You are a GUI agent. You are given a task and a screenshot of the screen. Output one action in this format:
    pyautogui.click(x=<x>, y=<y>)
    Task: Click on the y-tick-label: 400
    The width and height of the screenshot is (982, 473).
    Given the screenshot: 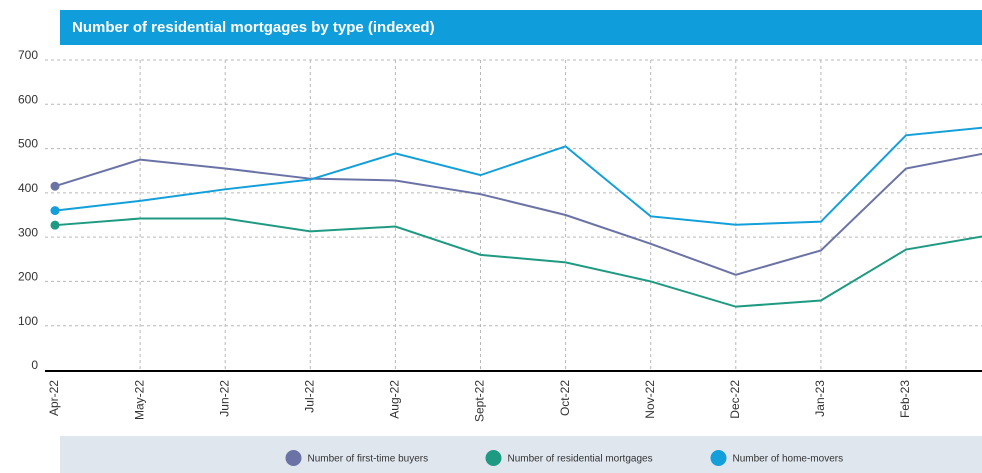 What is the action you would take?
    pyautogui.click(x=28, y=188)
    